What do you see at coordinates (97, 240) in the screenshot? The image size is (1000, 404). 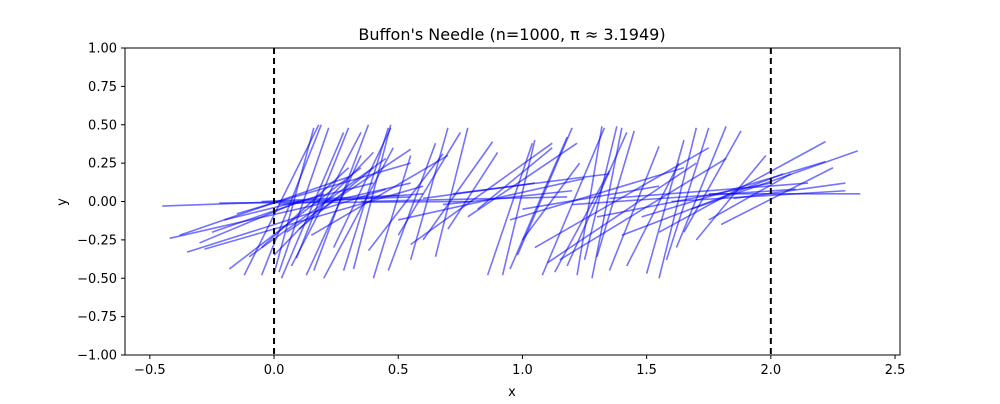 I see `y-tick-label: −0.25` at bounding box center [97, 240].